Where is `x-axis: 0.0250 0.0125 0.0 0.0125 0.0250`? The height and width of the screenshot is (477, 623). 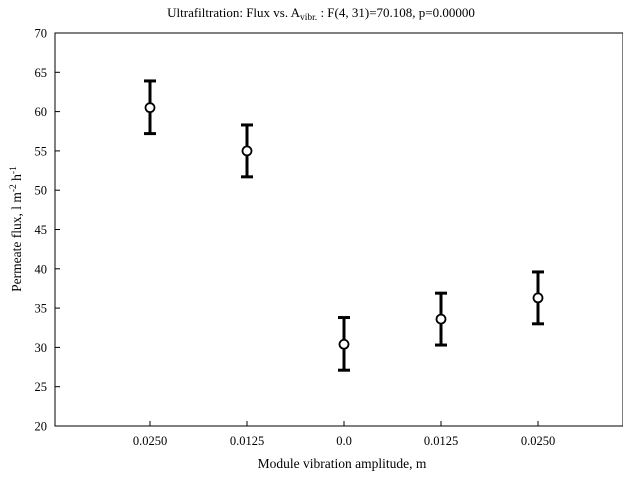 x-axis: 0.0250 0.0125 0.0 0.0125 0.0250 is located at coordinates (344, 434).